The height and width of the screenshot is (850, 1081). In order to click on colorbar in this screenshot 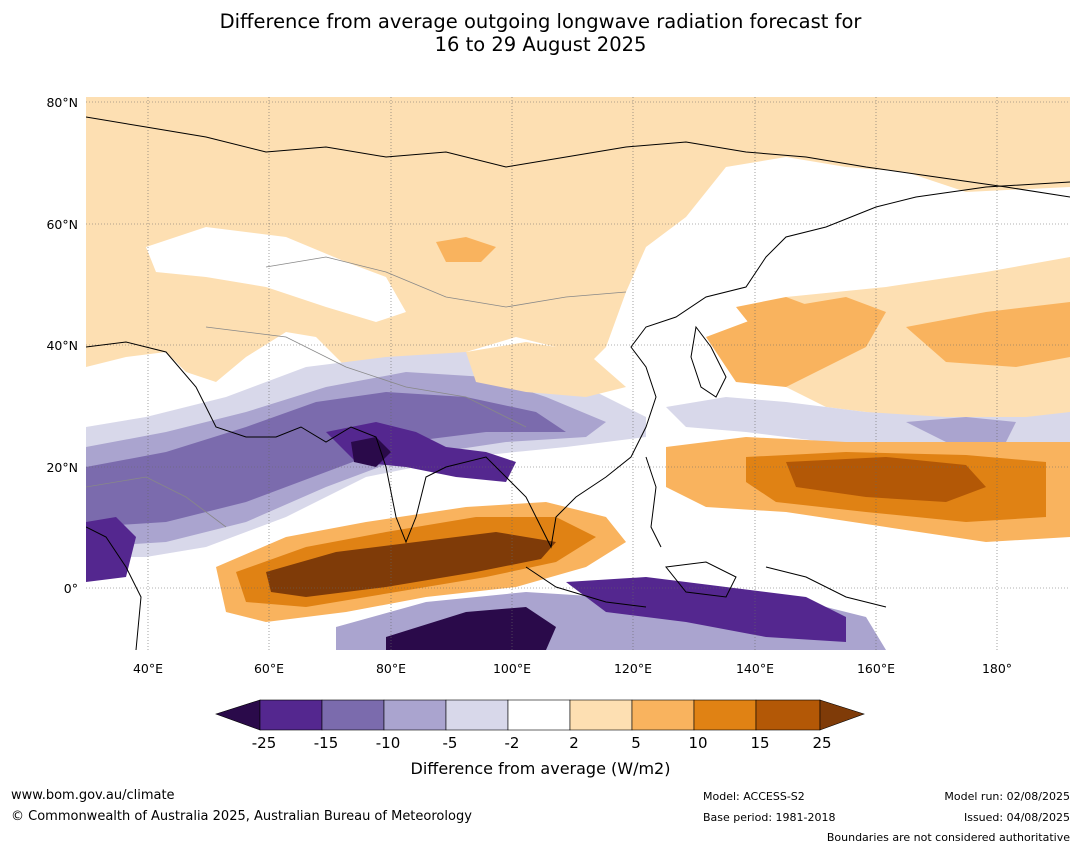, I will do `click(540, 715)`.